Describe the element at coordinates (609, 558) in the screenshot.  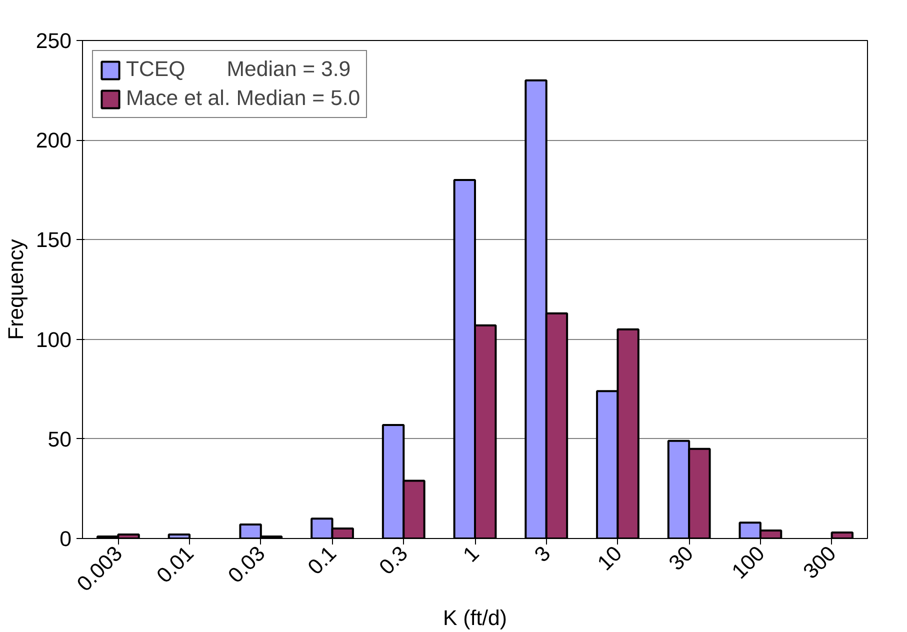
I see `x-tick-label: 10` at that location.